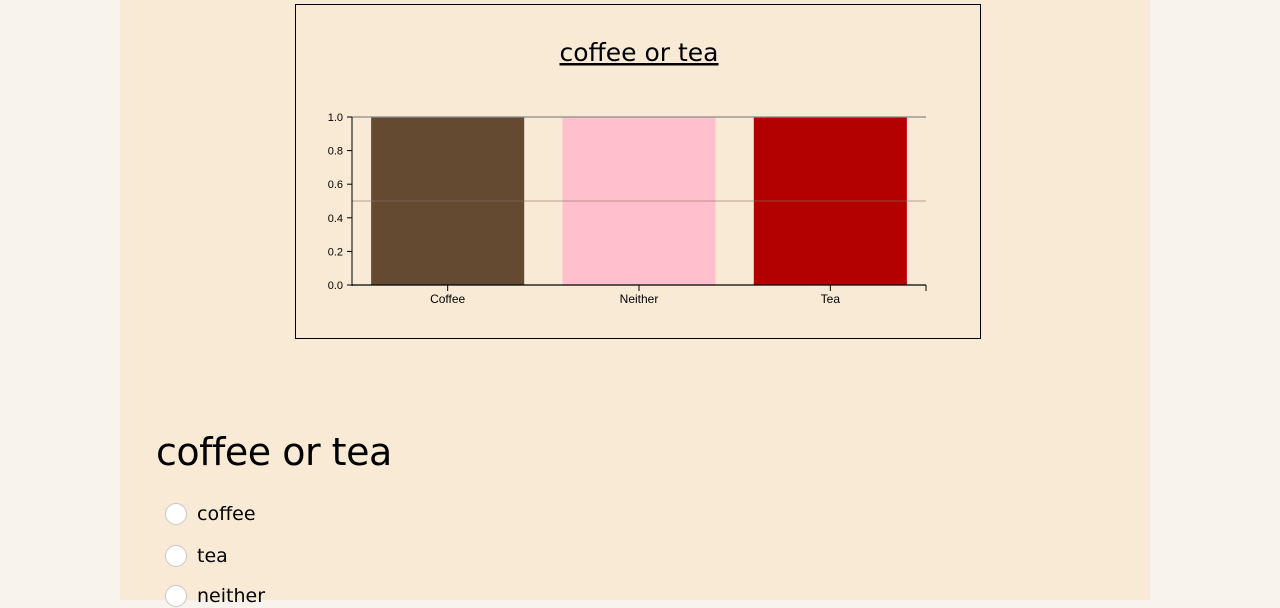 Image resolution: width=1280 pixels, height=608 pixels. Describe the element at coordinates (639, 299) in the screenshot. I see `x-tick-label-neither: Neither` at that location.